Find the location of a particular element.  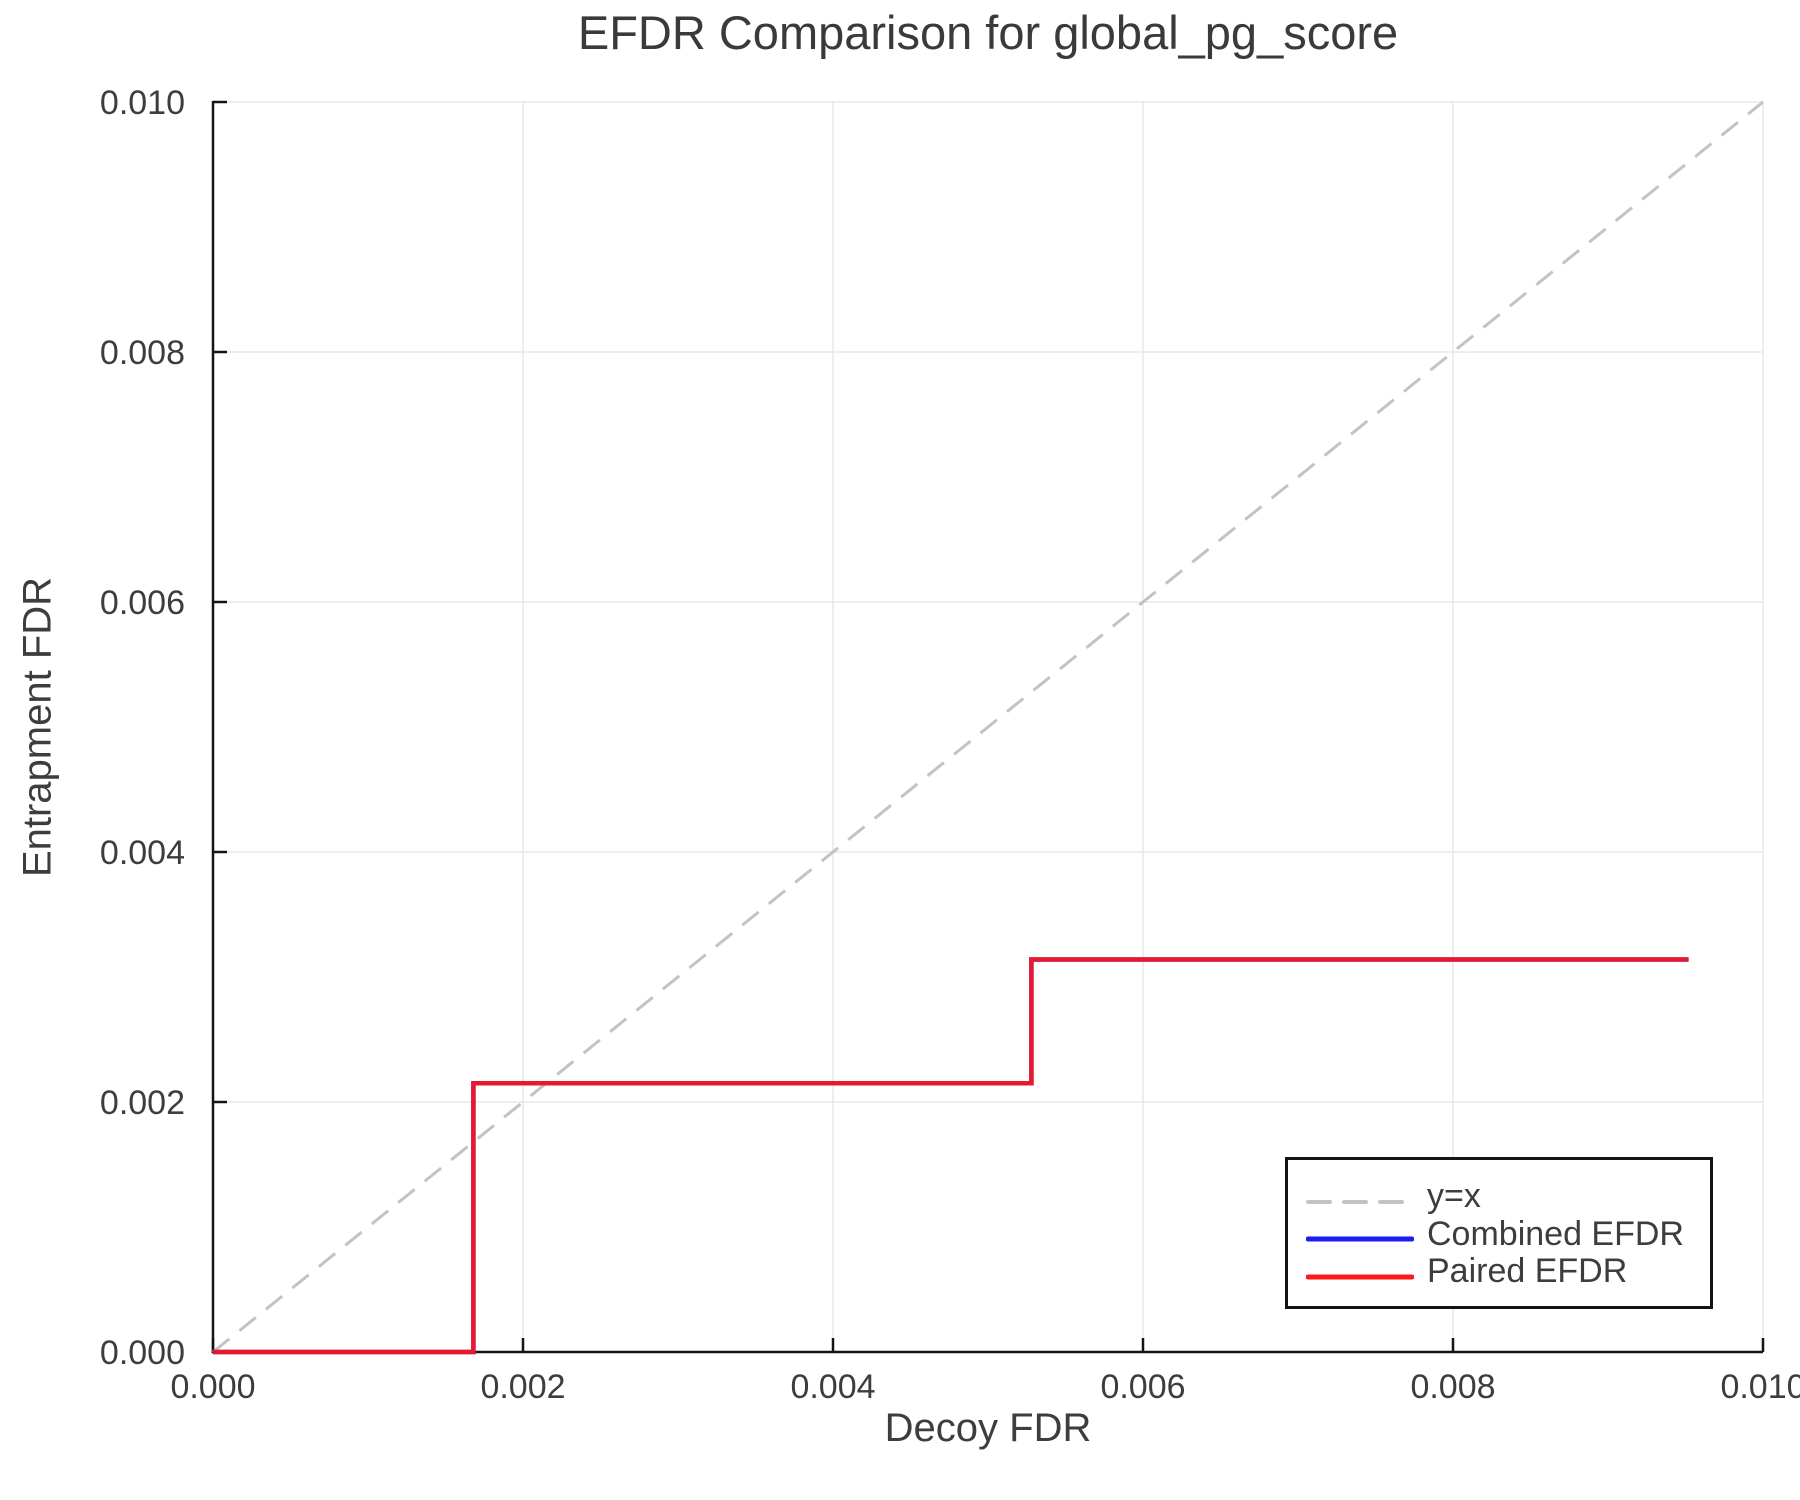

legend-label: y=x is located at coordinates (1454, 1196).